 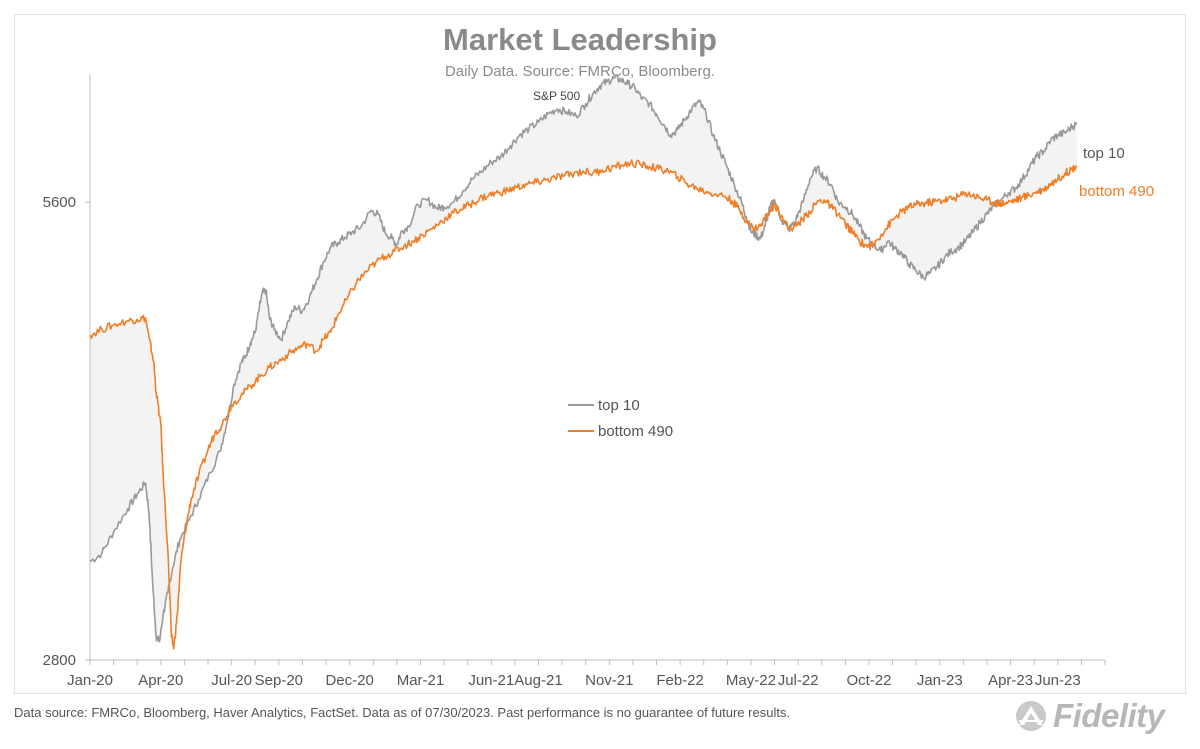 I want to click on chart-title: Market Leadership, so click(x=580, y=39).